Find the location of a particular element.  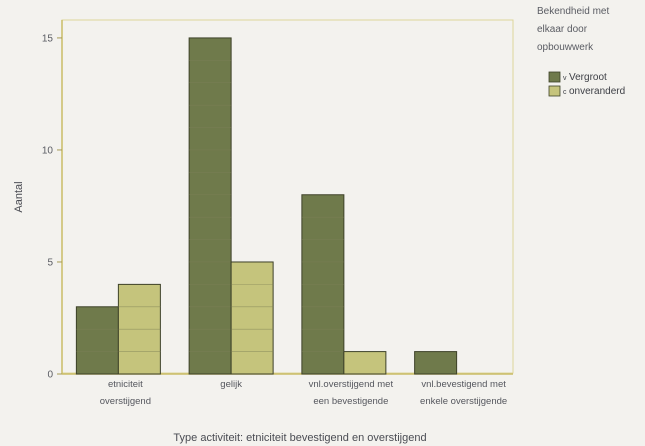

y-axis-ticks: 0 5 10 15 is located at coordinates (52, 207).